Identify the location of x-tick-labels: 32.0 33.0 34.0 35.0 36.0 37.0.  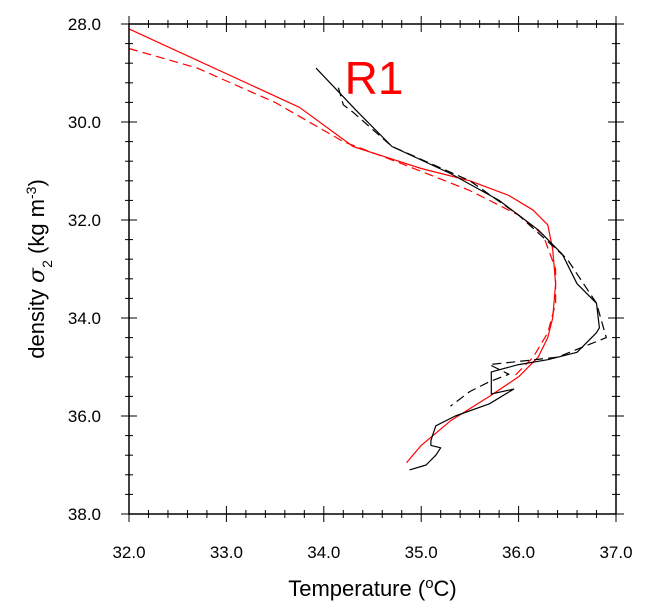
(372, 552).